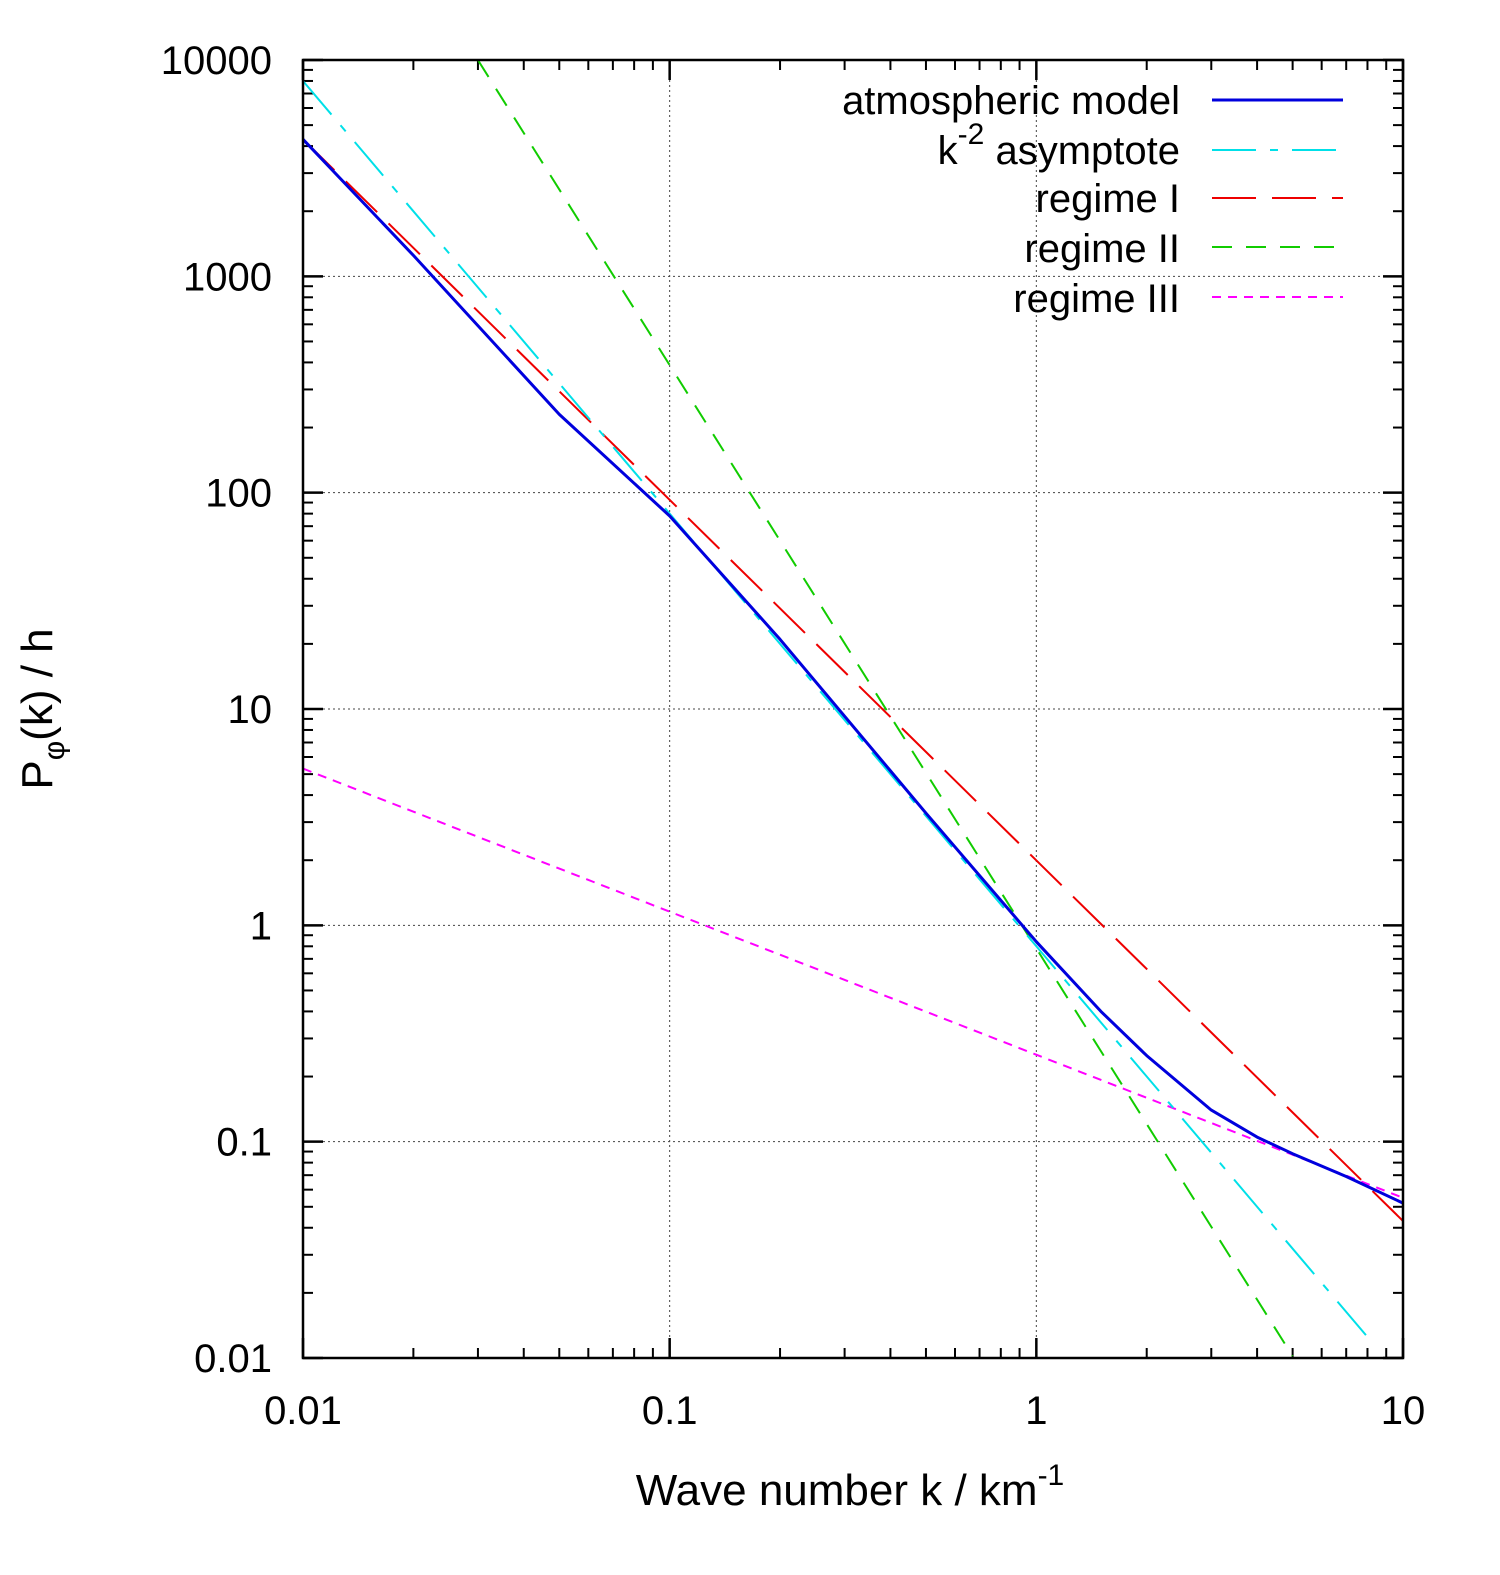  What do you see at coordinates (37, 774) in the screenshot?
I see `y-axis-title-main: P` at bounding box center [37, 774].